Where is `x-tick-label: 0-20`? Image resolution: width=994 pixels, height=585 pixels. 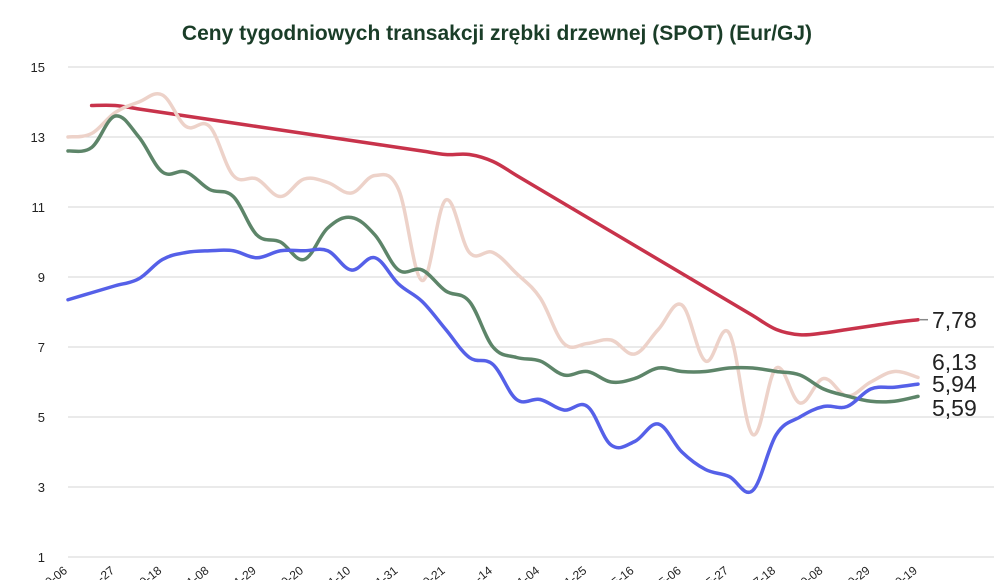
x-tick-label: 0-20 is located at coordinates (292, 571).